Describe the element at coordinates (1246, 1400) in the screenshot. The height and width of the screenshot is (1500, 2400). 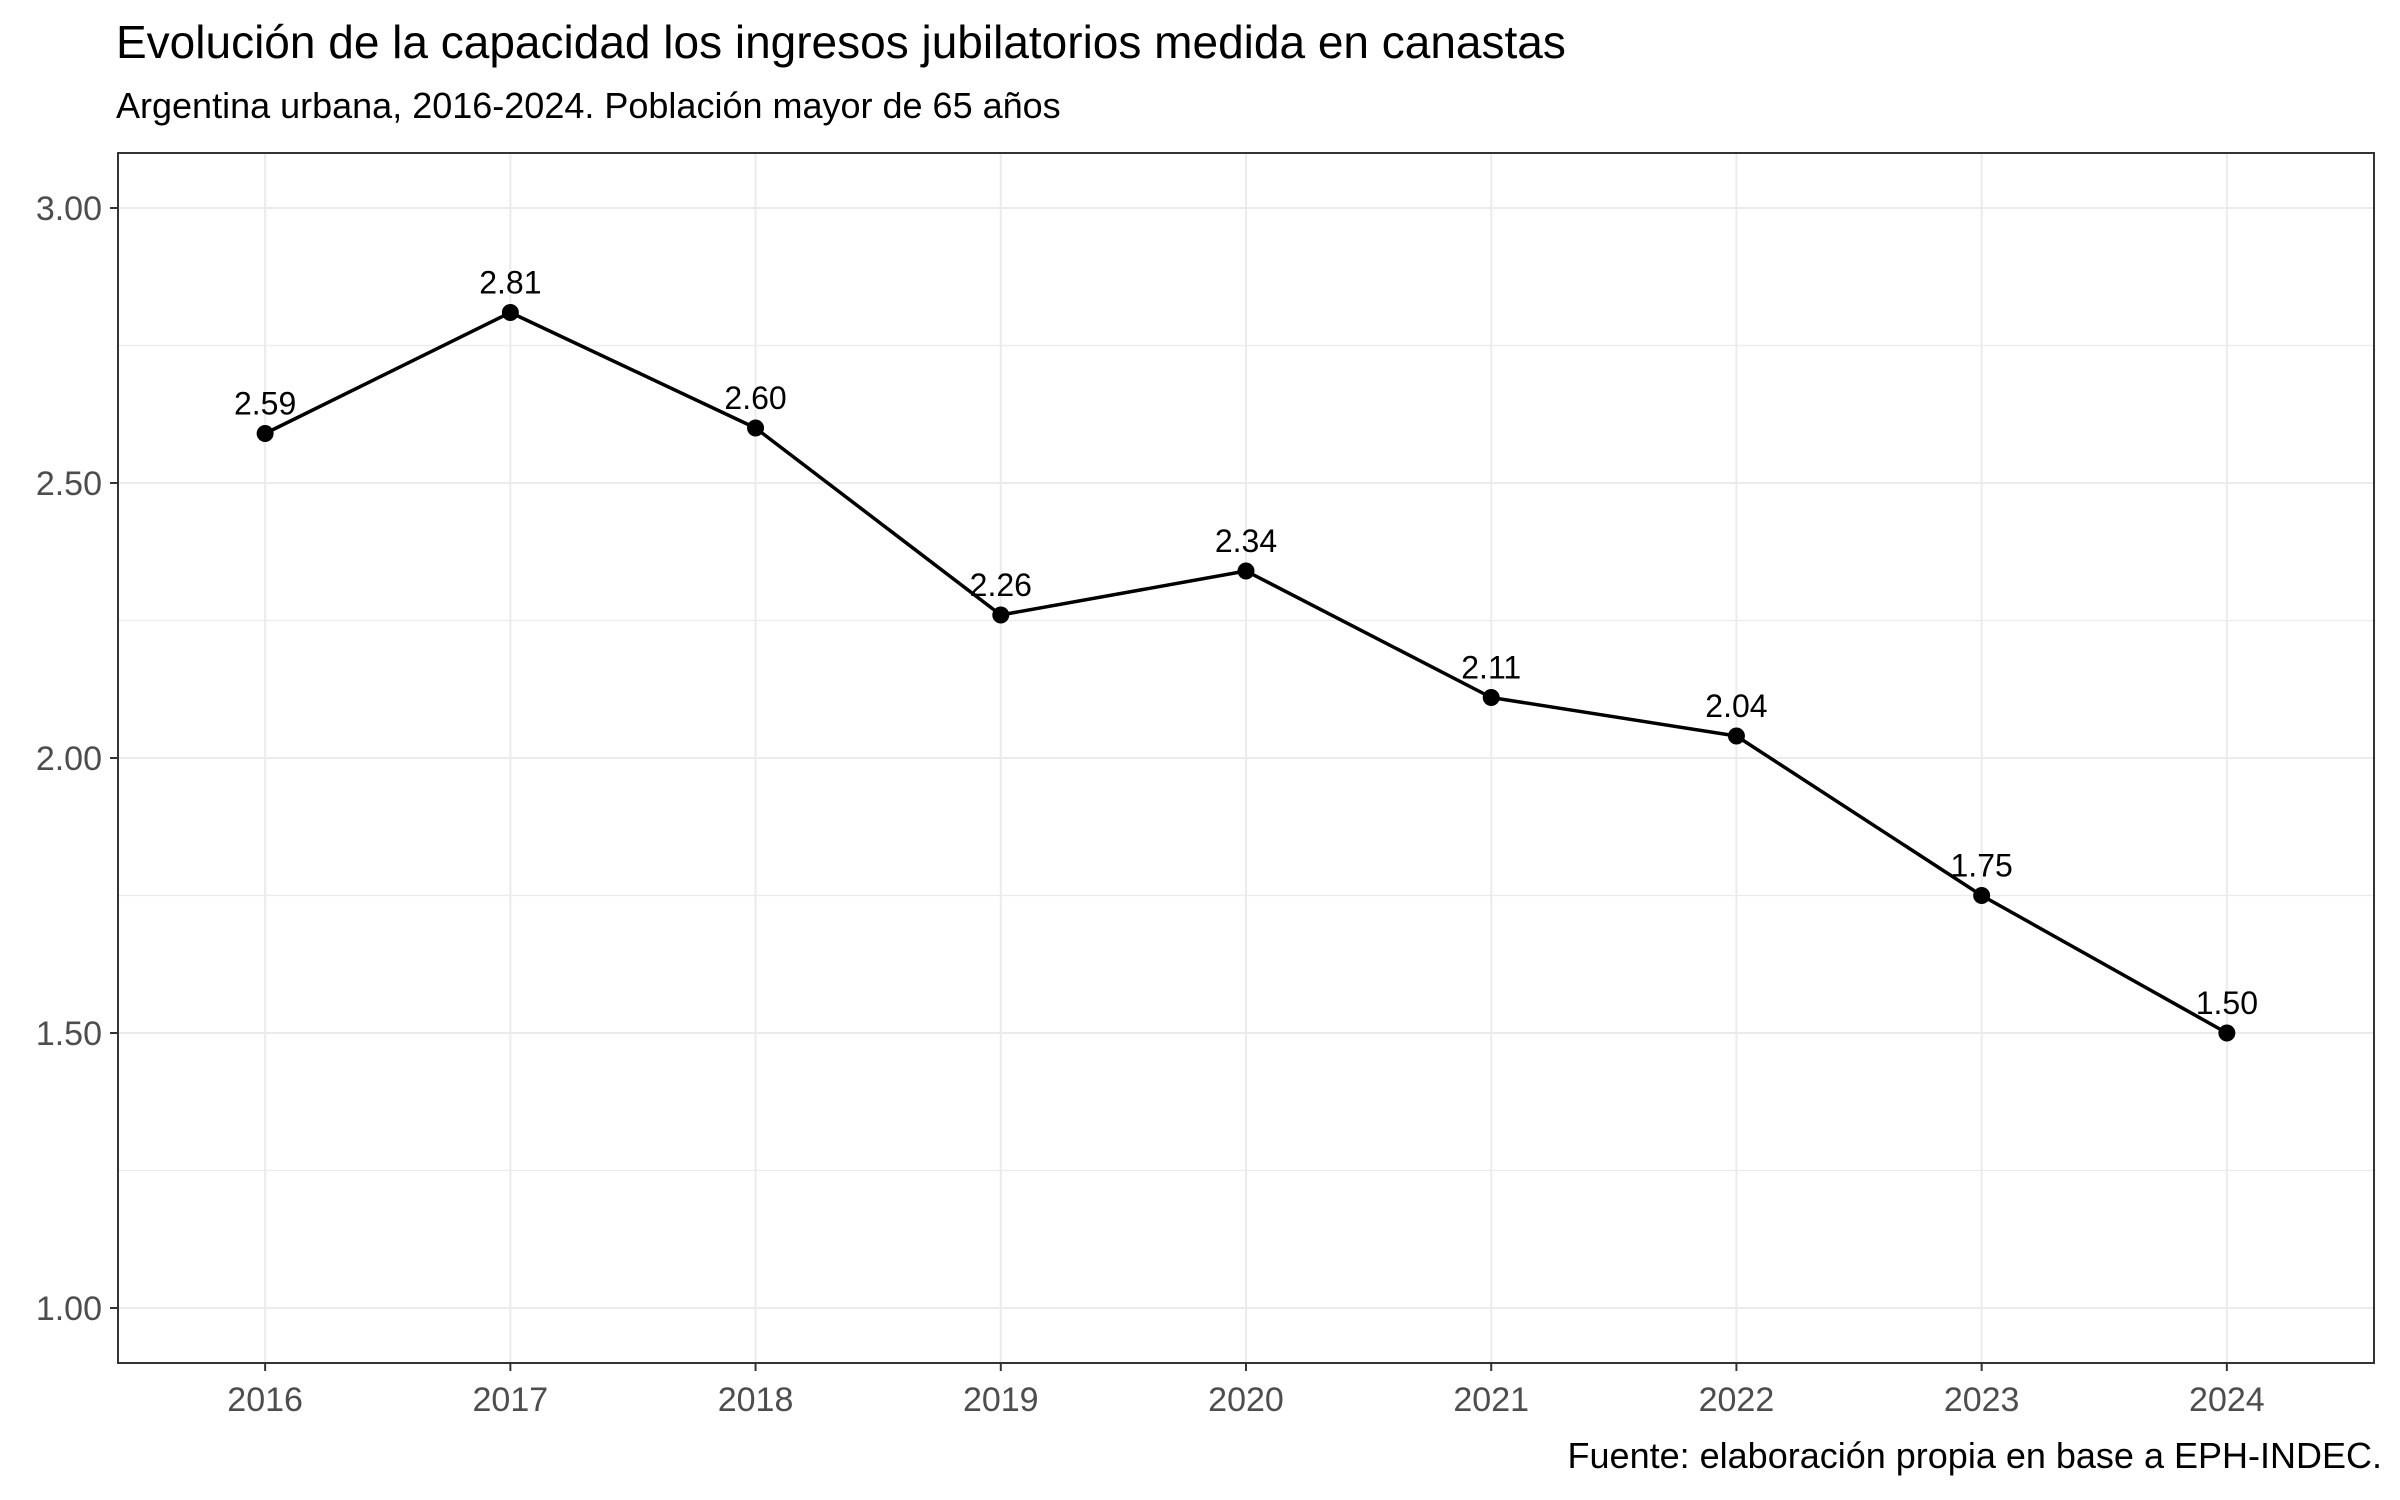
I see `x-tick-label: 2020` at that location.